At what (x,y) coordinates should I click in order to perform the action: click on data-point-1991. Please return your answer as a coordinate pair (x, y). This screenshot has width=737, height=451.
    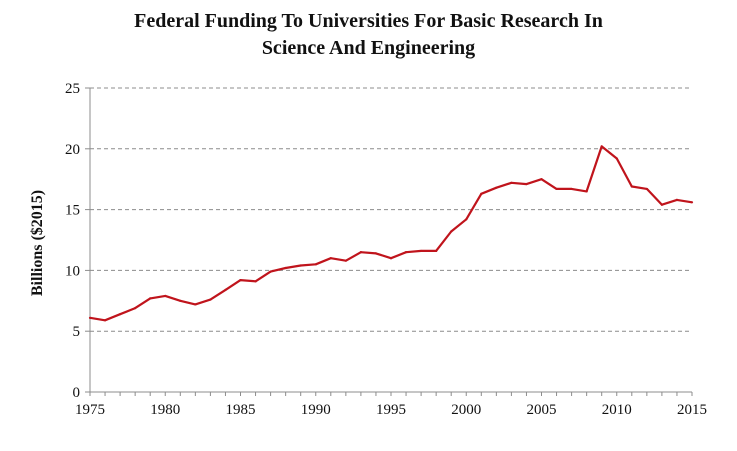
    Looking at the image, I should click on (330, 258).